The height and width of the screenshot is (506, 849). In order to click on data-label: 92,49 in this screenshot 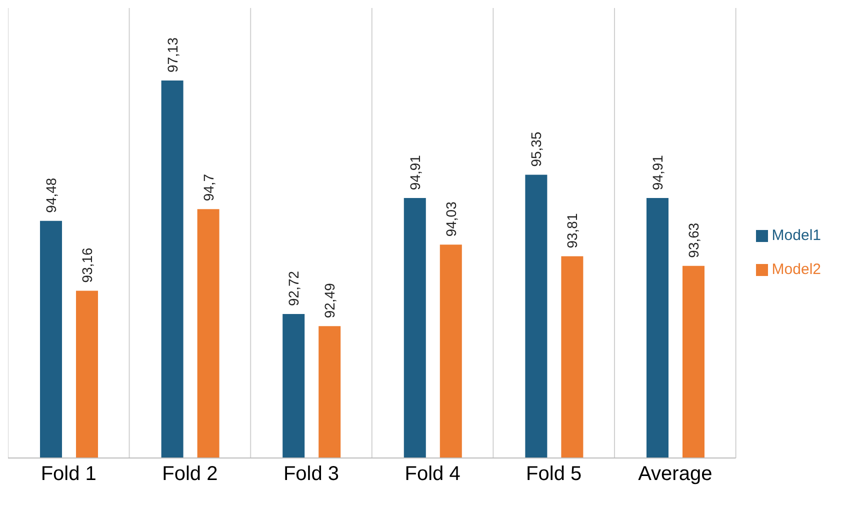, I will do `click(330, 300)`.